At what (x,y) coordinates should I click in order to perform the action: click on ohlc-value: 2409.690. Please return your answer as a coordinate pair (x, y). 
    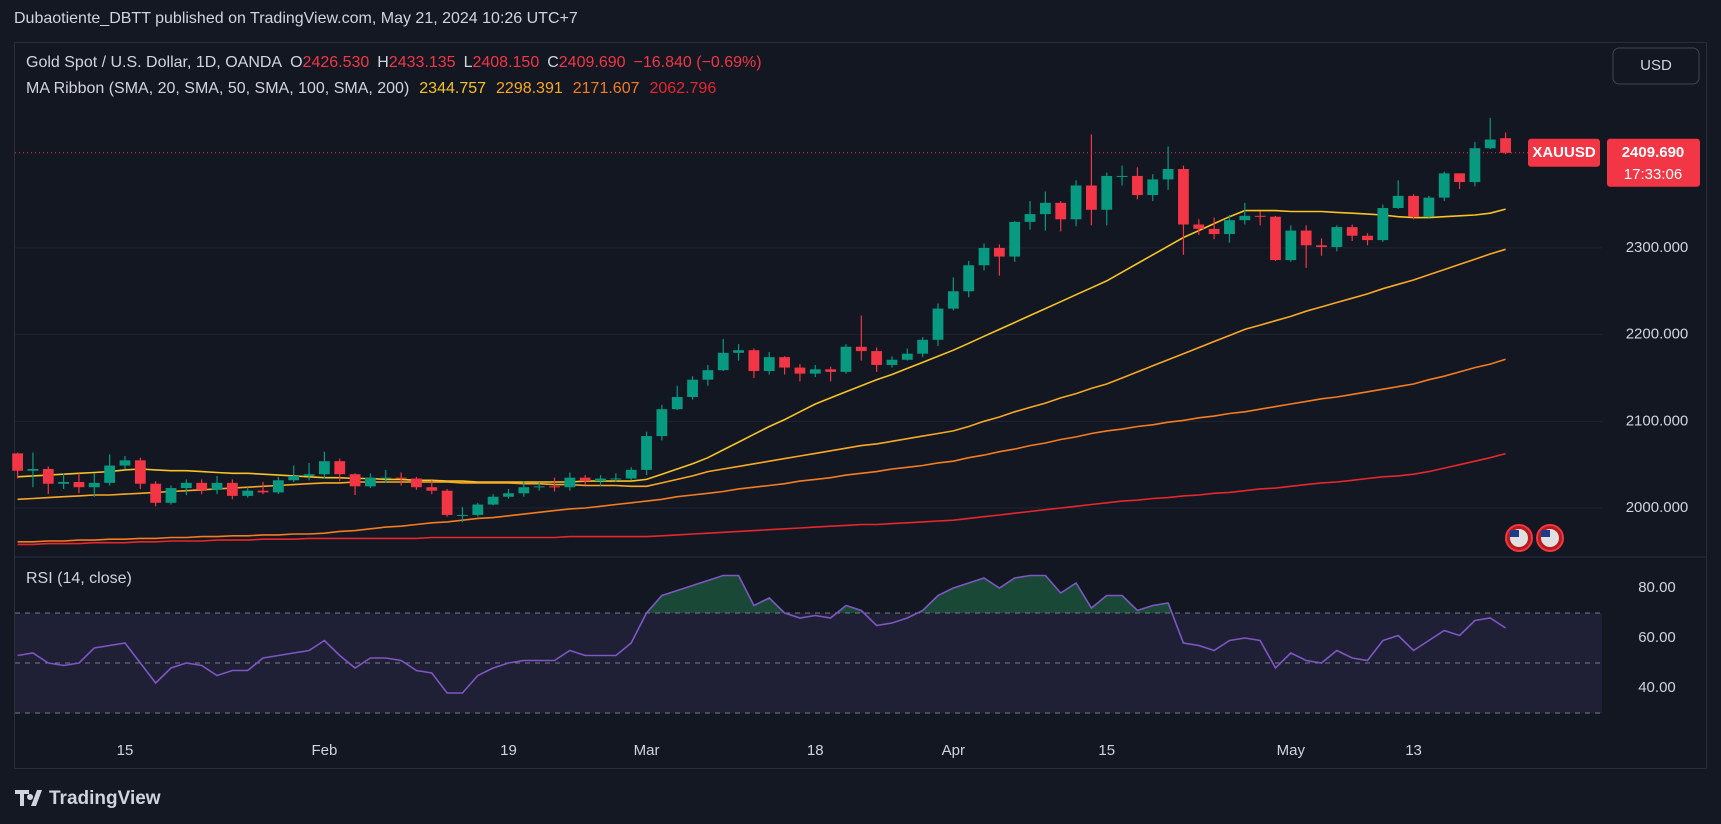
    Looking at the image, I should click on (592, 62).